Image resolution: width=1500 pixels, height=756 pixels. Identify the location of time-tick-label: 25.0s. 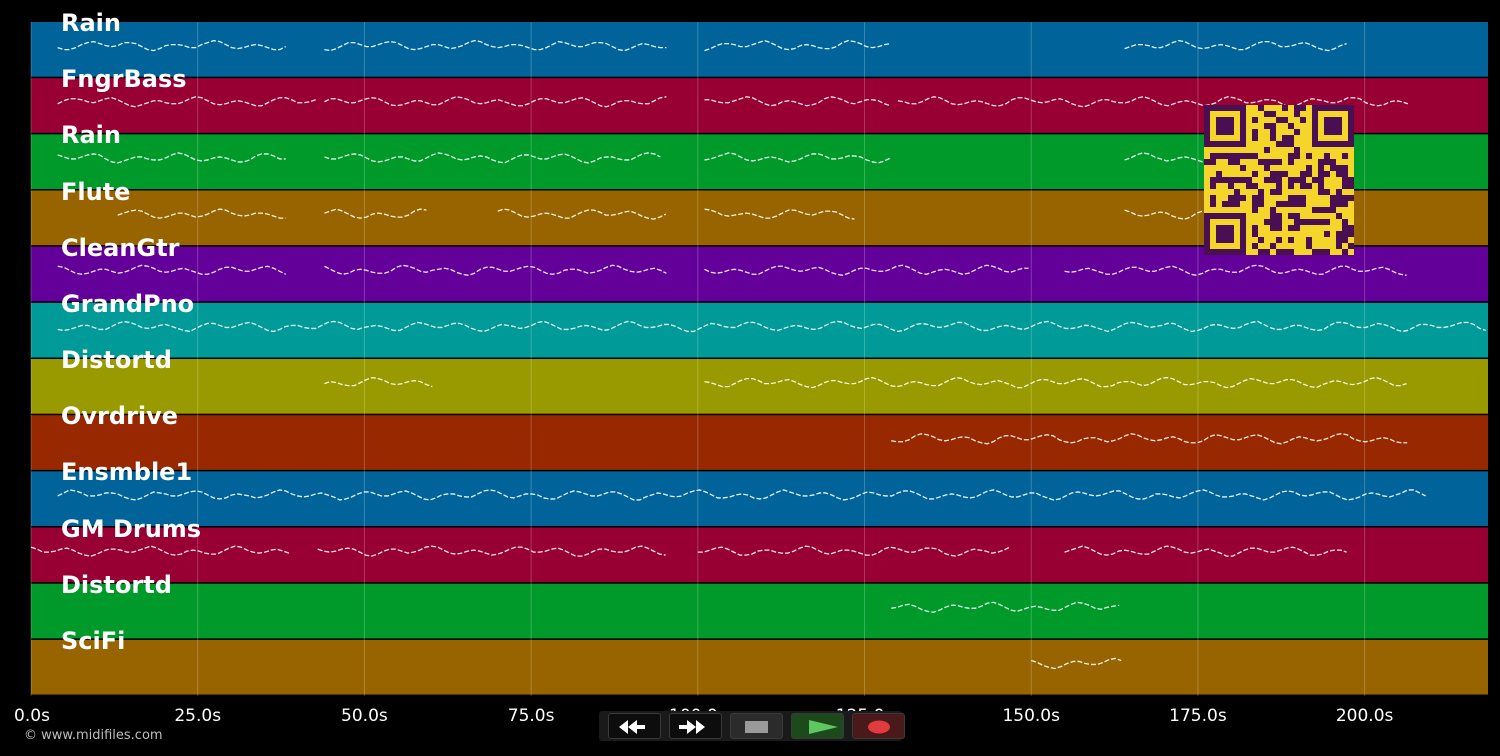
(198, 716).